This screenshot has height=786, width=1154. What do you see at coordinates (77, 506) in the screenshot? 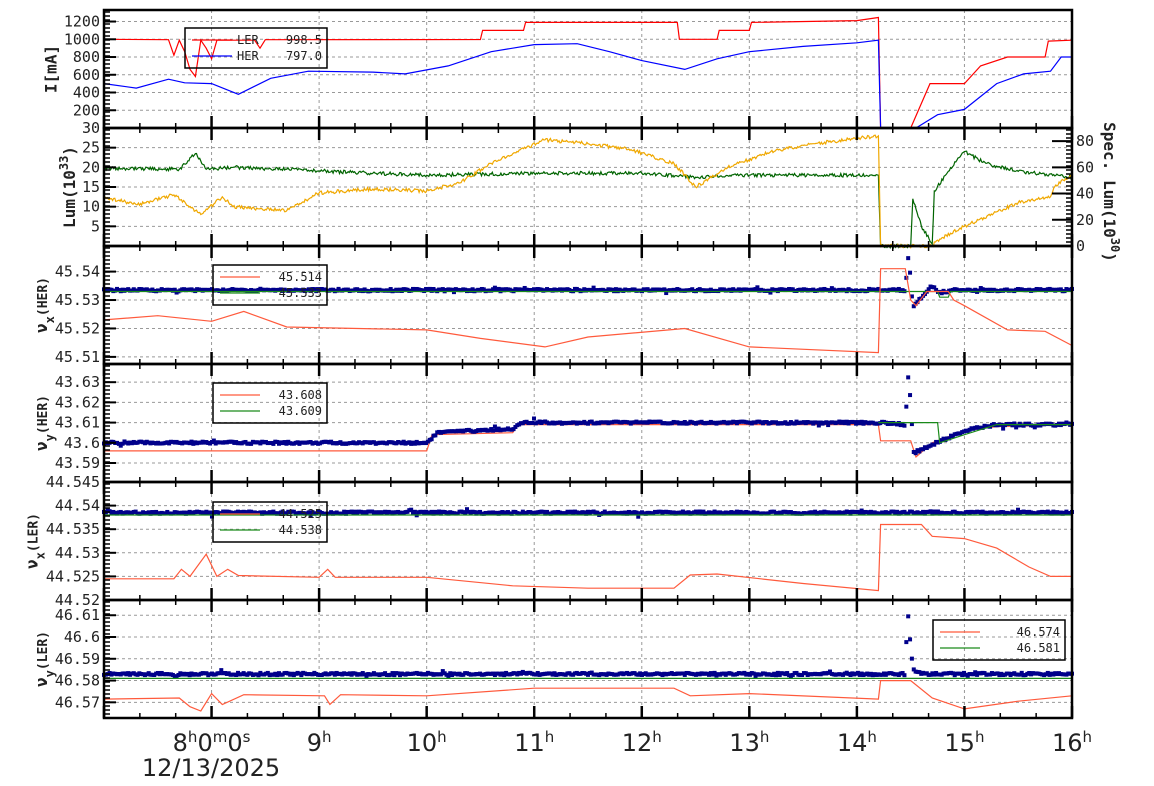
I see `y-tick-label: 44.54` at bounding box center [77, 506].